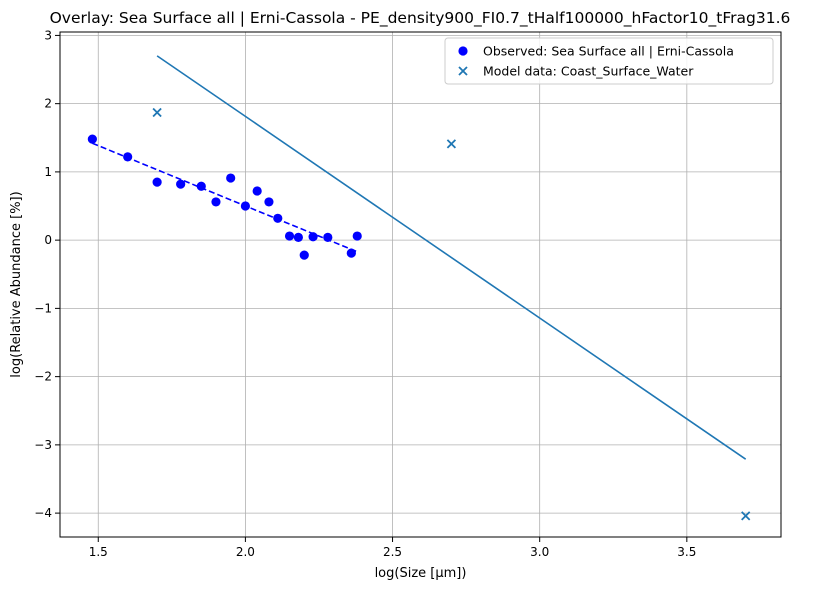 This screenshot has height=590, width=826. What do you see at coordinates (48, 35) in the screenshot?
I see `y-tick-label: 3` at bounding box center [48, 35].